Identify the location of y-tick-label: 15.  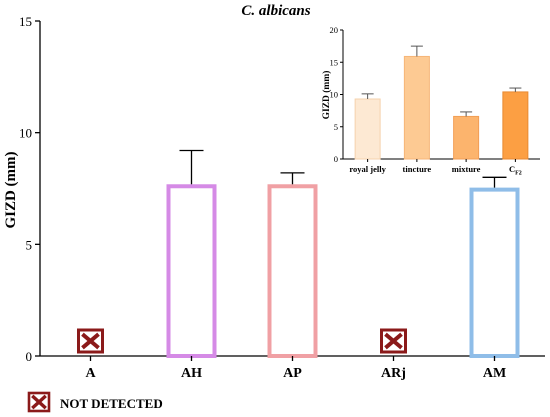
(25, 21).